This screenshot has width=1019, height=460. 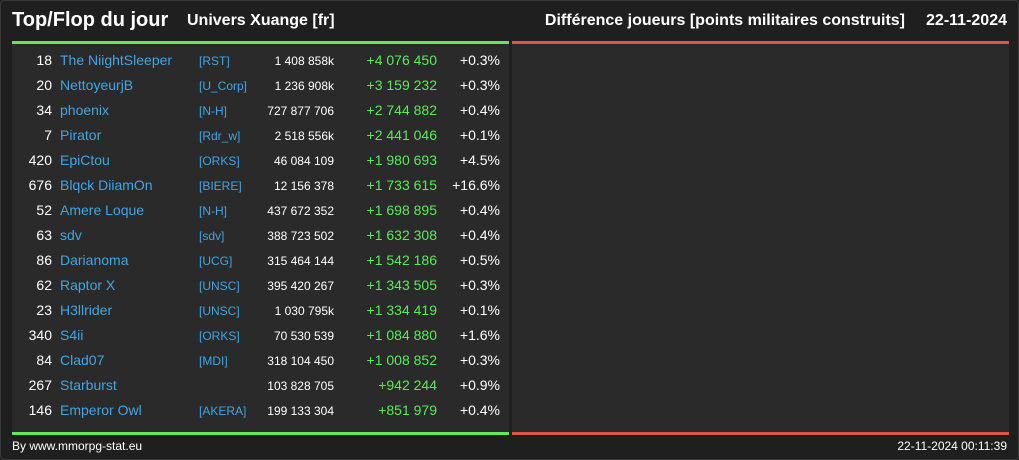 What do you see at coordinates (81, 135) in the screenshot?
I see `player-name-link: Pirator` at bounding box center [81, 135].